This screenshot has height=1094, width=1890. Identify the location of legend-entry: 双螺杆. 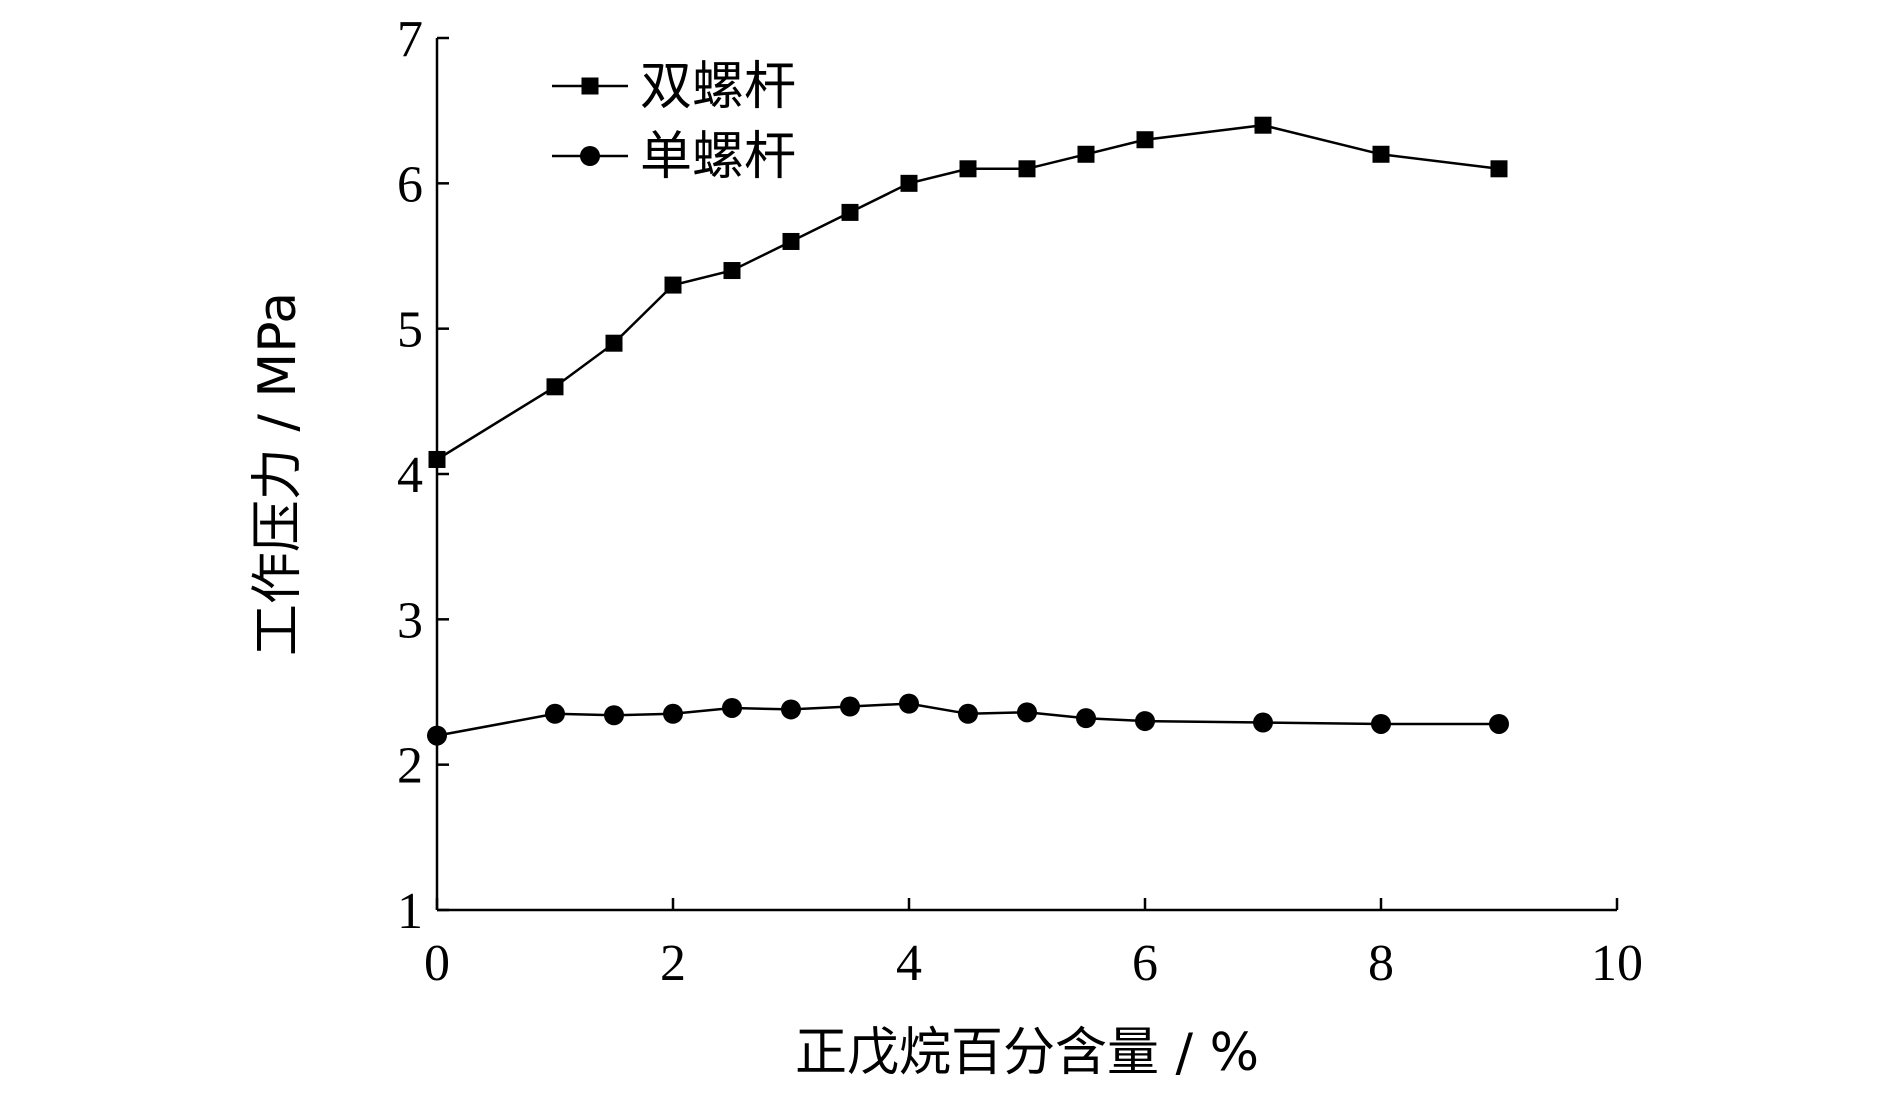
(674, 87).